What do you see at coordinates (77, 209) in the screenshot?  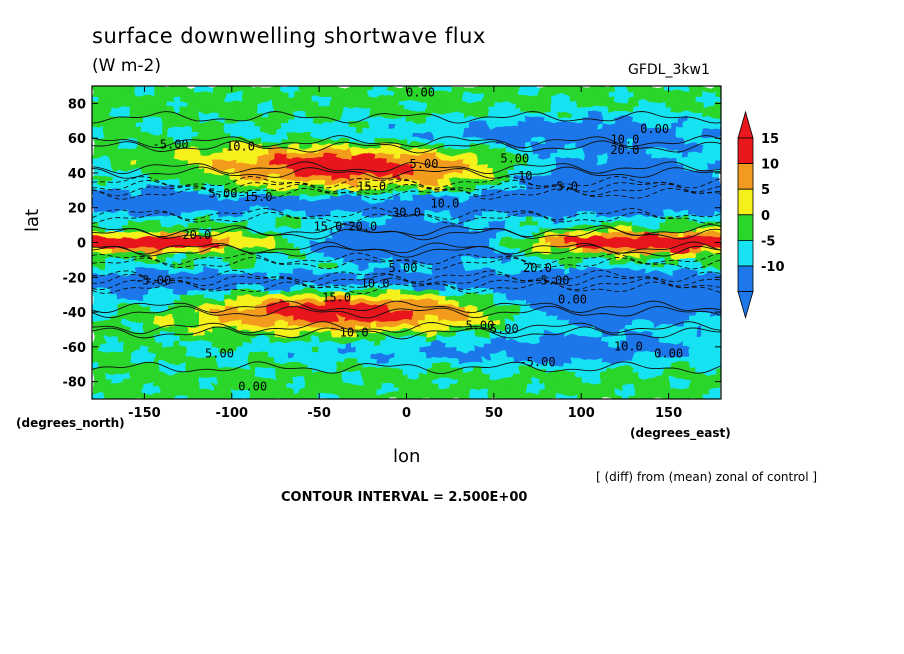 I see `y-tick-label: 20` at bounding box center [77, 209].